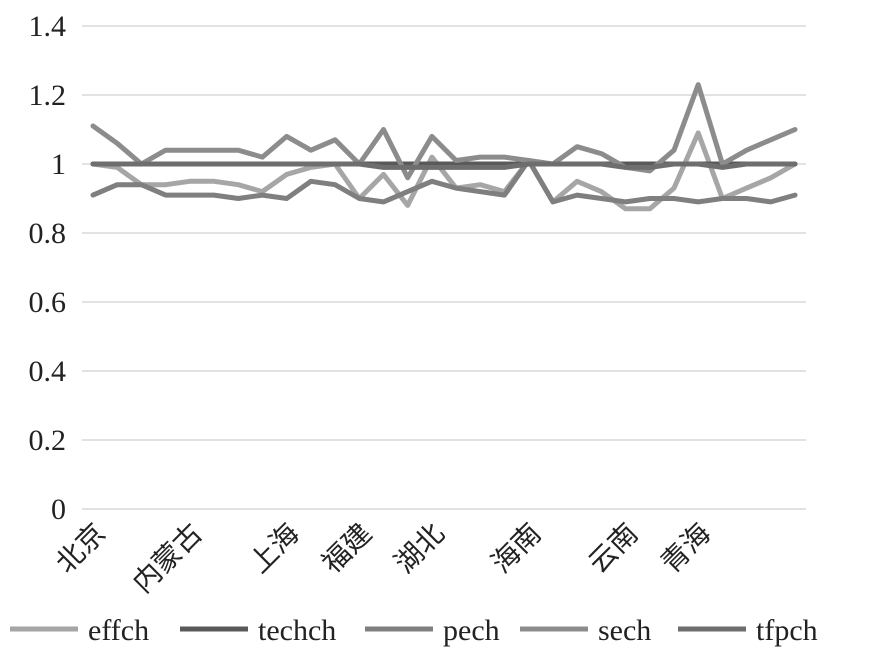  I want to click on legend: effch techch pech sech tfpch, so click(414, 630).